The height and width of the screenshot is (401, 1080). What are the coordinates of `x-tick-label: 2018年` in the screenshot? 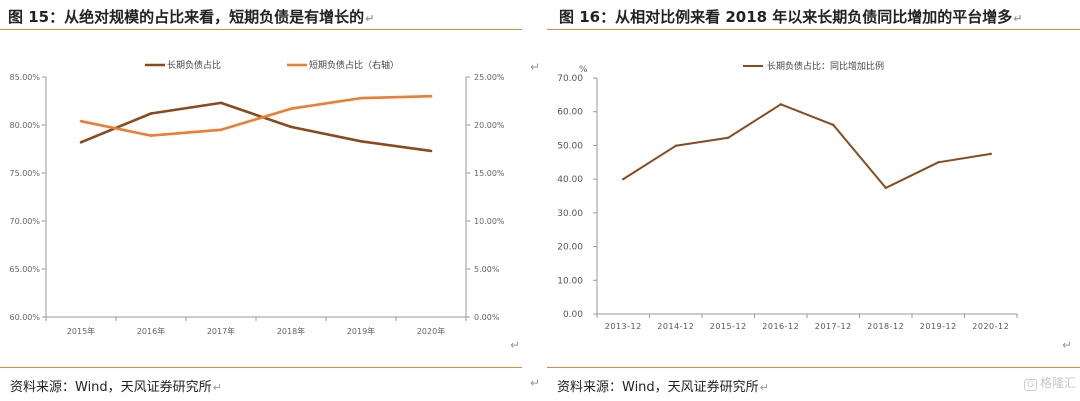 It's located at (291, 331).